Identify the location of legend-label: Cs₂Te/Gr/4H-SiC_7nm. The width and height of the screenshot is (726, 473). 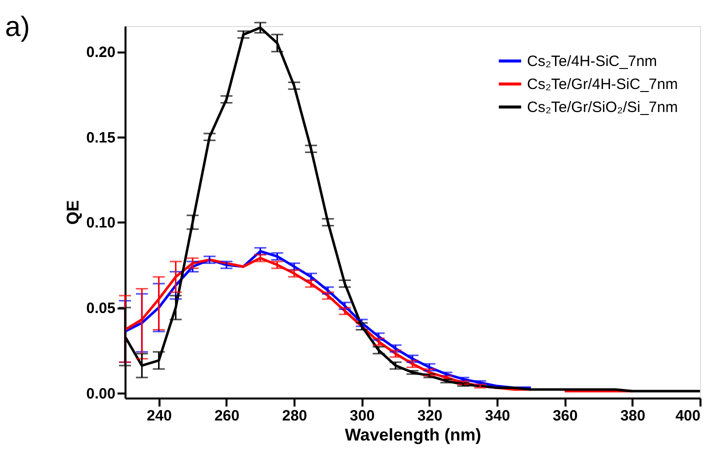
(602, 84).